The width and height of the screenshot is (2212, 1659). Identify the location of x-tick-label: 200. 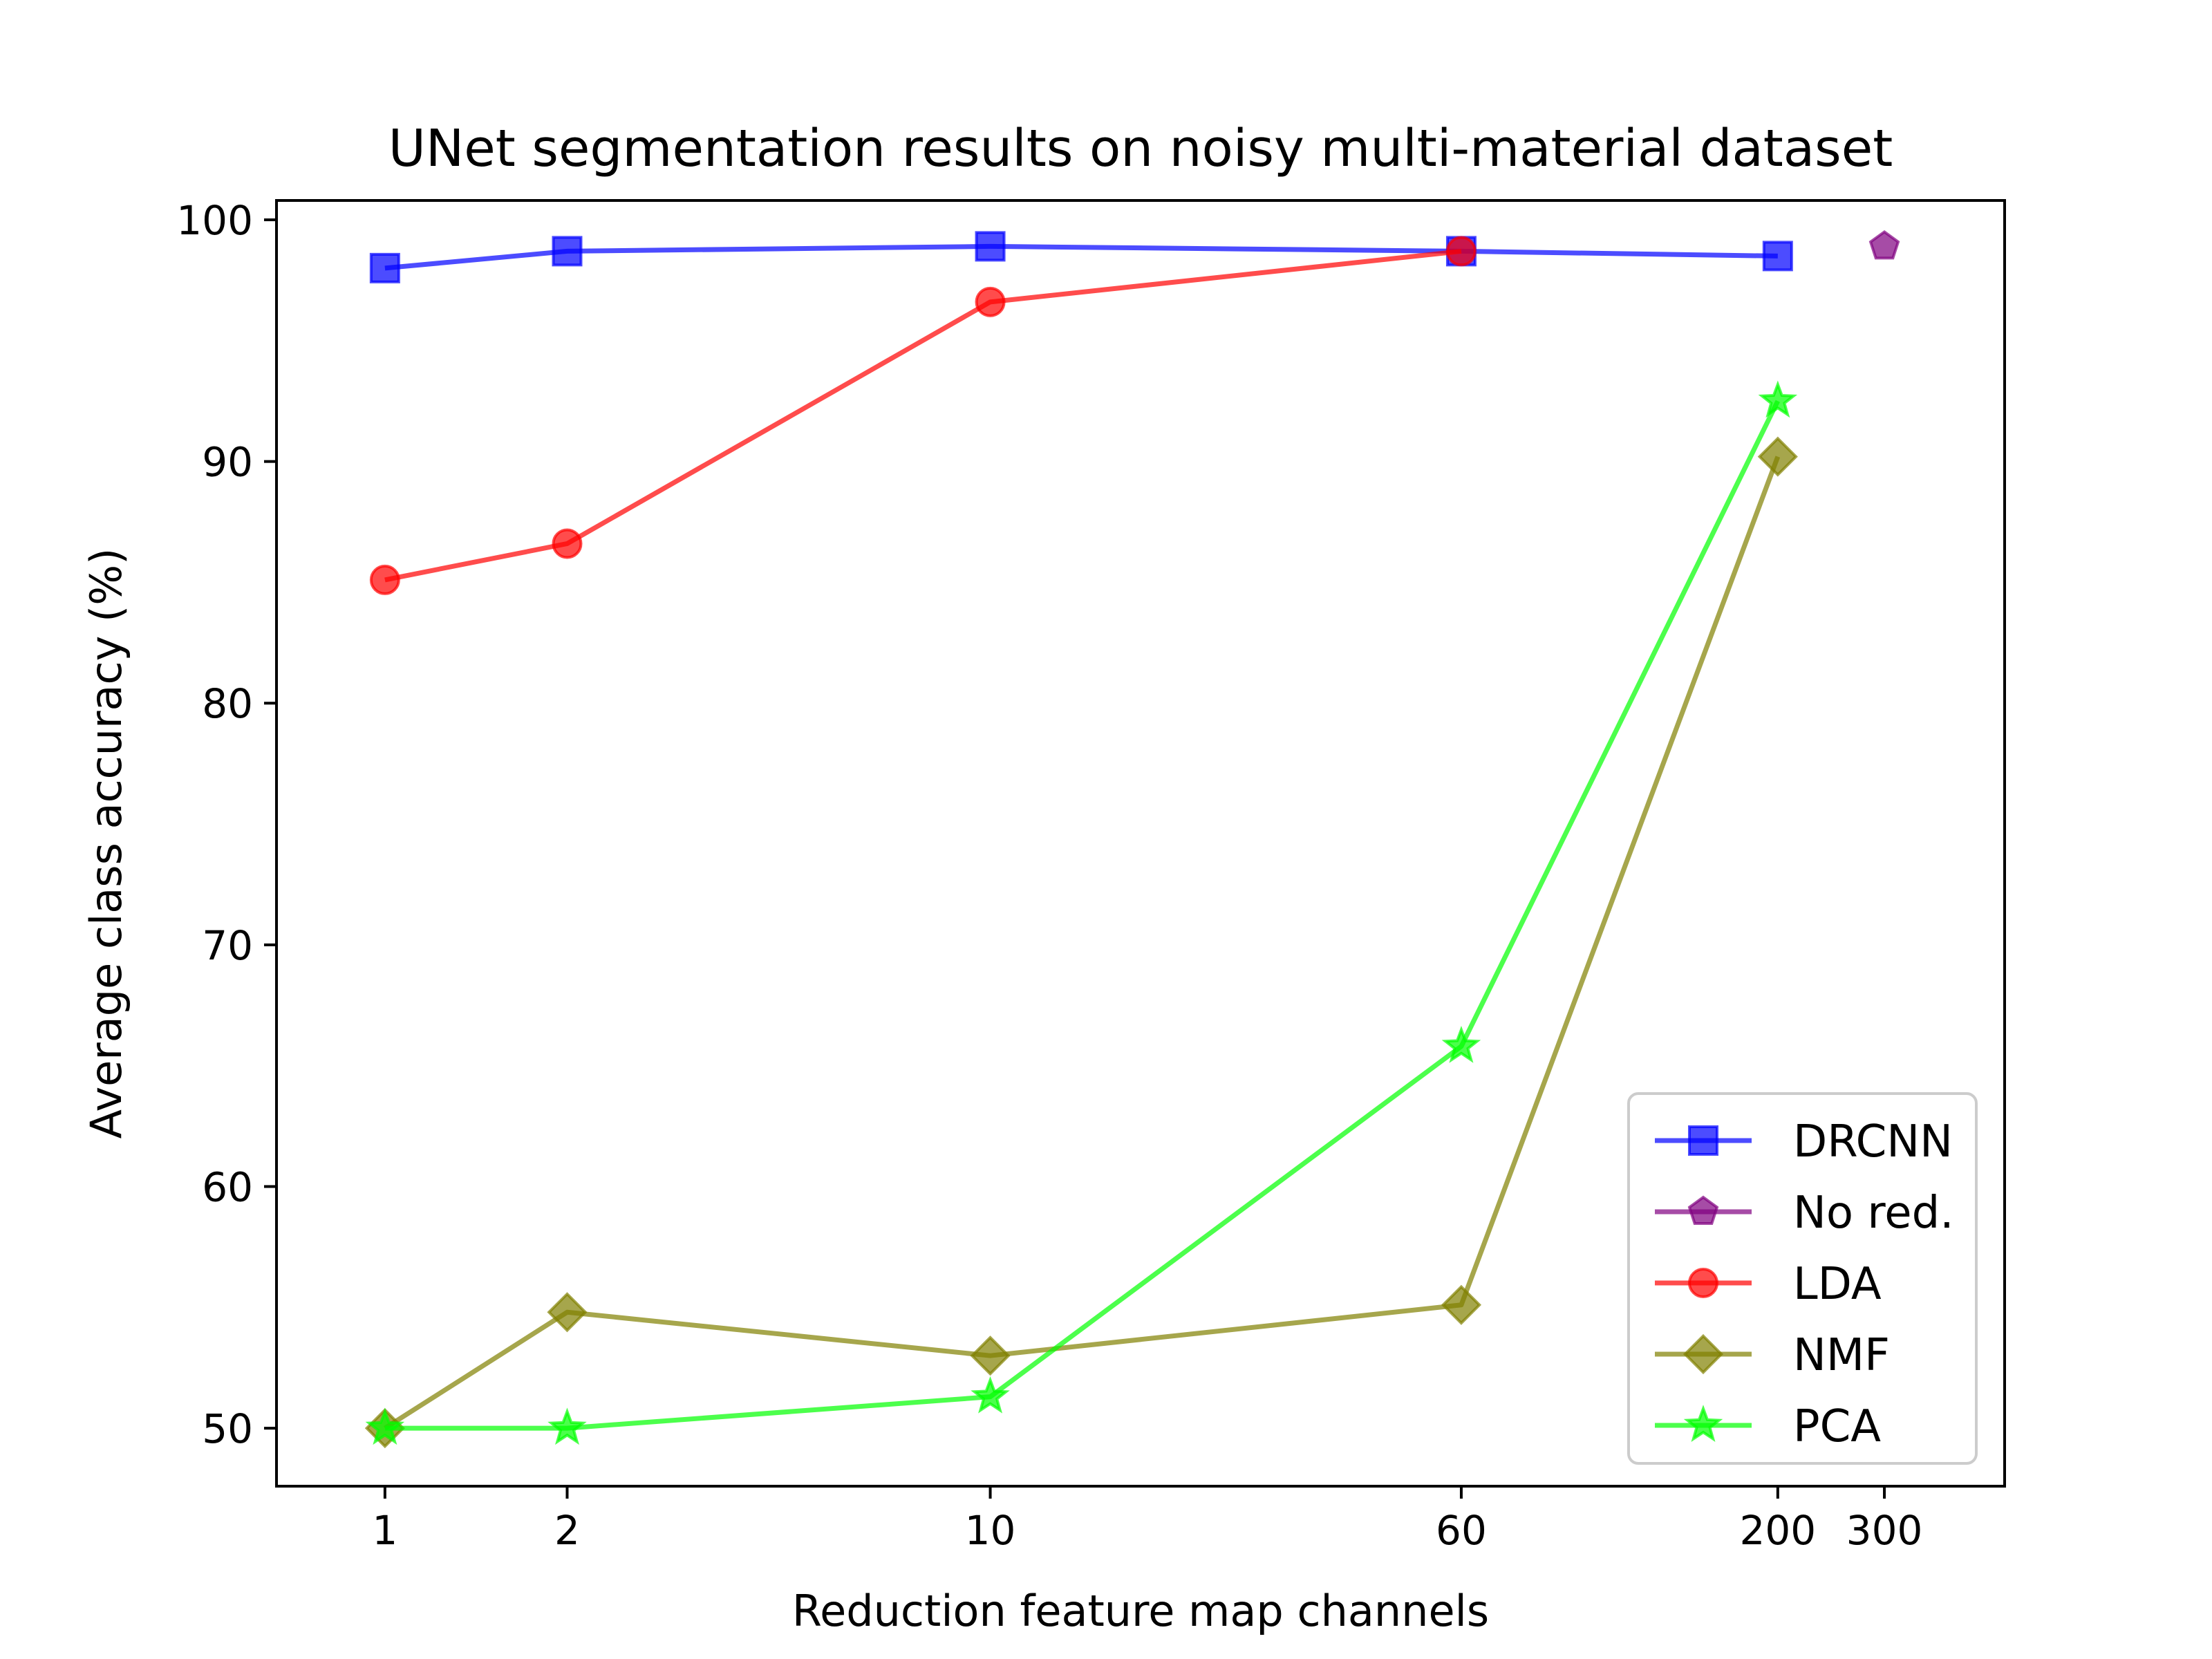
(1778, 1530).